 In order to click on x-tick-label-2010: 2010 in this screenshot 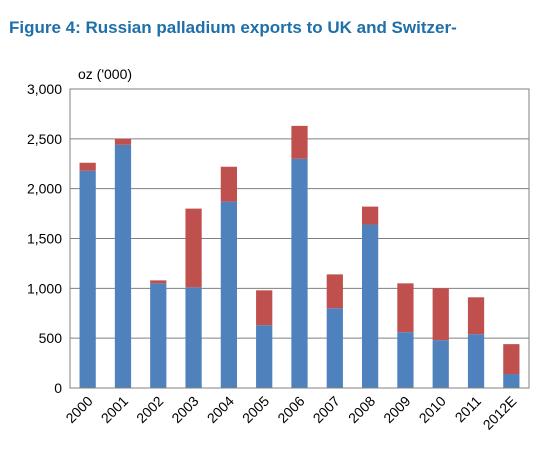, I will do `click(432, 409)`.